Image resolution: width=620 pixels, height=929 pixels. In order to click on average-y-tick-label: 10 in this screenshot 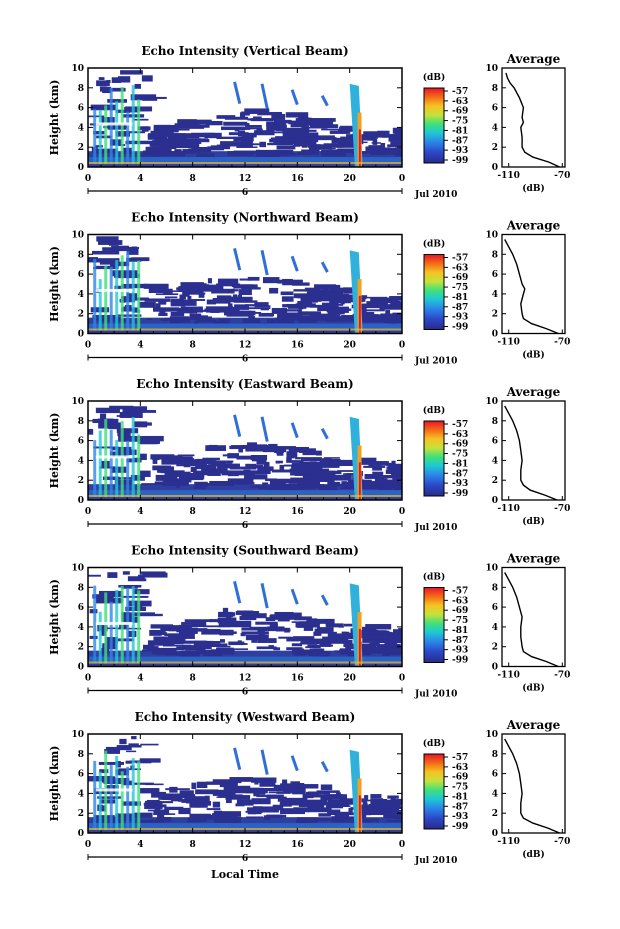, I will do `click(491, 735)`.